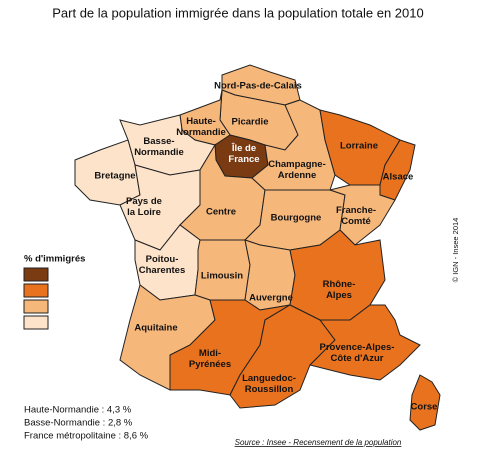 The image size is (480, 456). What do you see at coordinates (357, 358) in the screenshot?
I see `region-label: Côte d'Azur` at bounding box center [357, 358].